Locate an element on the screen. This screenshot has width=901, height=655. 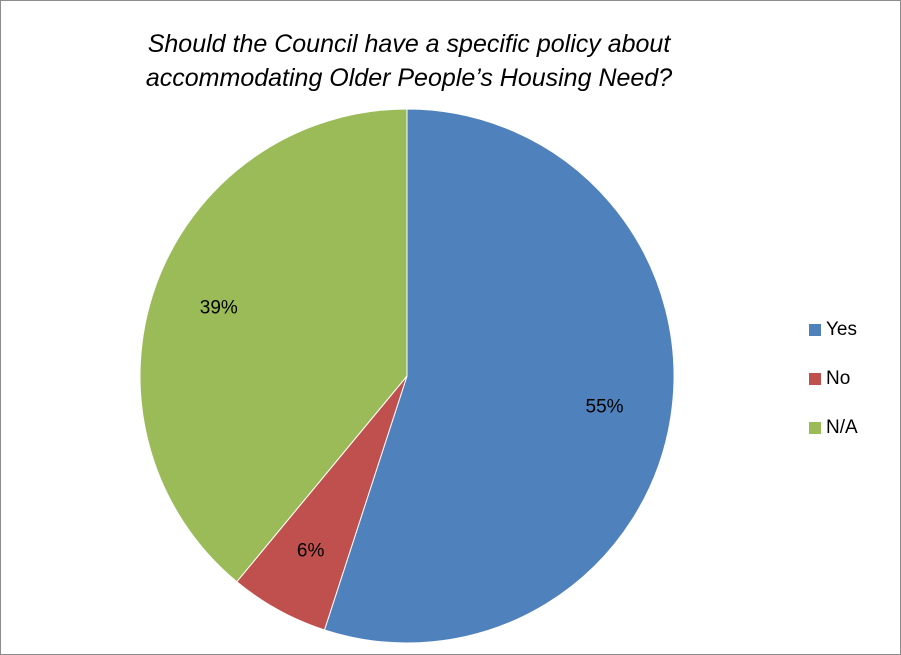
data-label-yes: 55% is located at coordinates (605, 406).